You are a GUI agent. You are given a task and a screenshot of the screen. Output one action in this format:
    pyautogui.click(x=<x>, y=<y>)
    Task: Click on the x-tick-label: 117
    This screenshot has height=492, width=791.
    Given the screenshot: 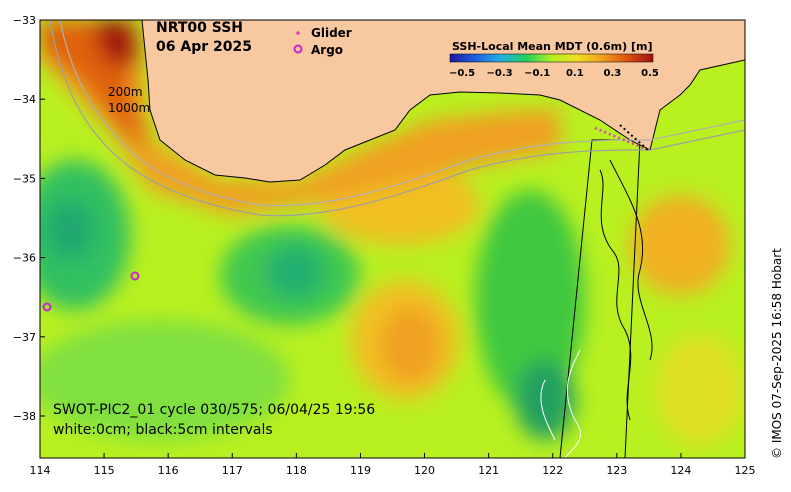 What is the action you would take?
    pyautogui.click(x=232, y=470)
    